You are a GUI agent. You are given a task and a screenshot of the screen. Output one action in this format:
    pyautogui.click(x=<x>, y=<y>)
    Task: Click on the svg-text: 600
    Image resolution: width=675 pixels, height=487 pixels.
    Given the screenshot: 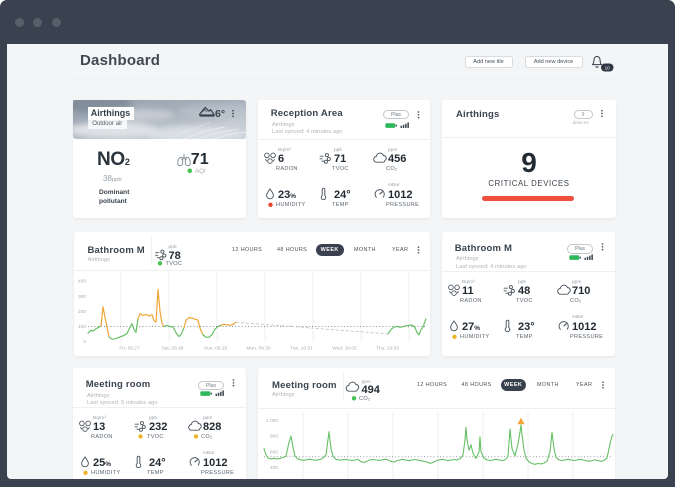 What is the action you would take?
    pyautogui.click(x=274, y=452)
    